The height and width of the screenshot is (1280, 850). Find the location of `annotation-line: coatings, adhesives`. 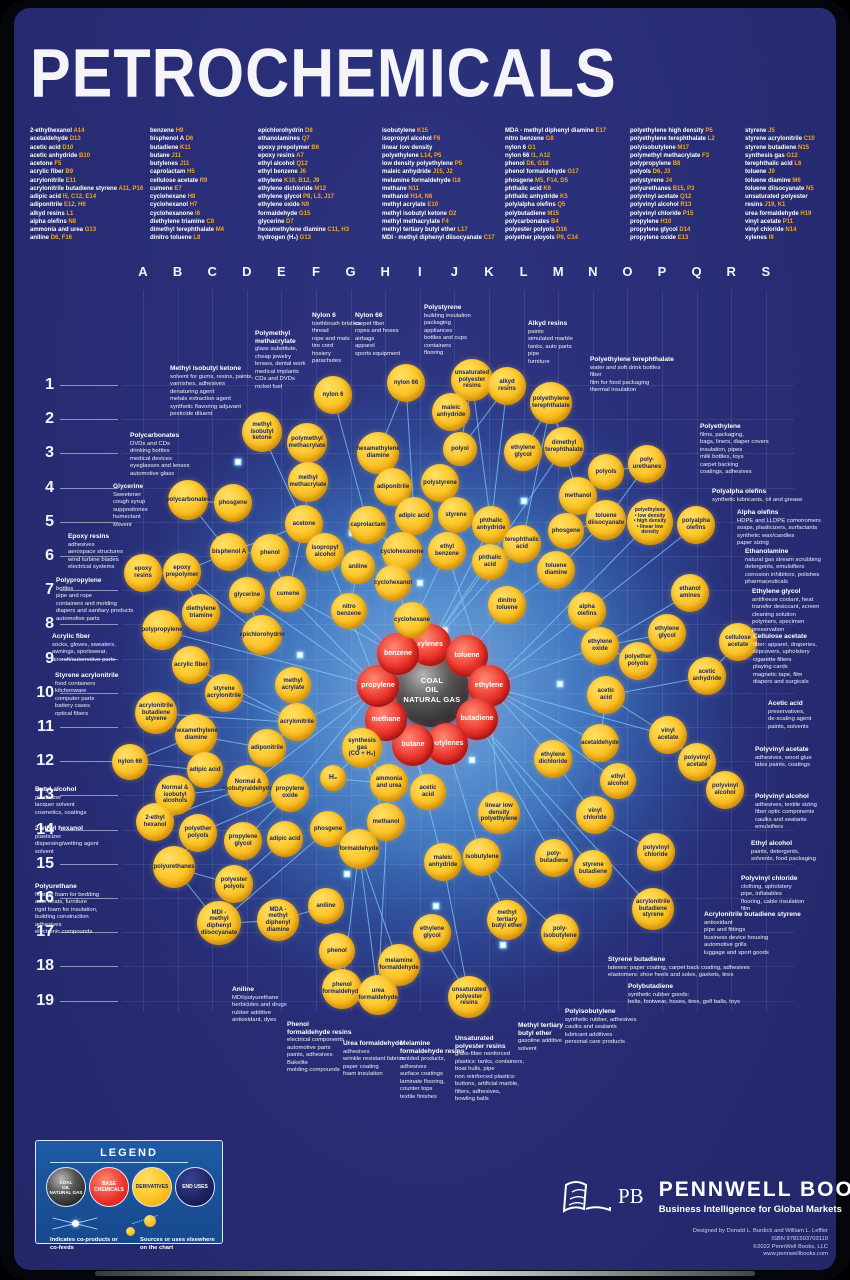

annotation-line: coatings, adhesives is located at coordinates (726, 472).